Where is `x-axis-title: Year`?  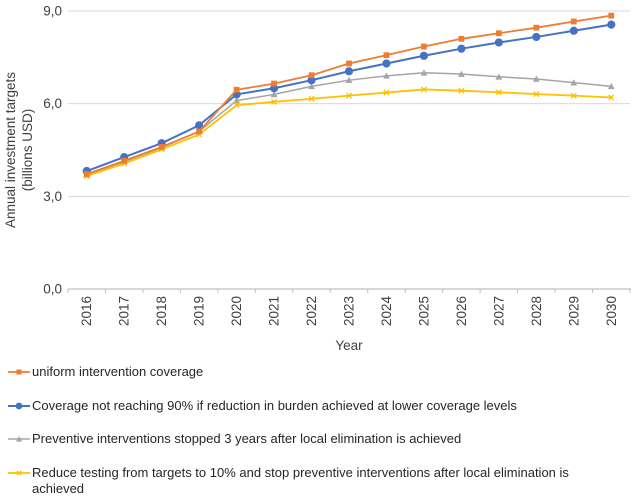 x-axis-title: Year is located at coordinates (349, 345).